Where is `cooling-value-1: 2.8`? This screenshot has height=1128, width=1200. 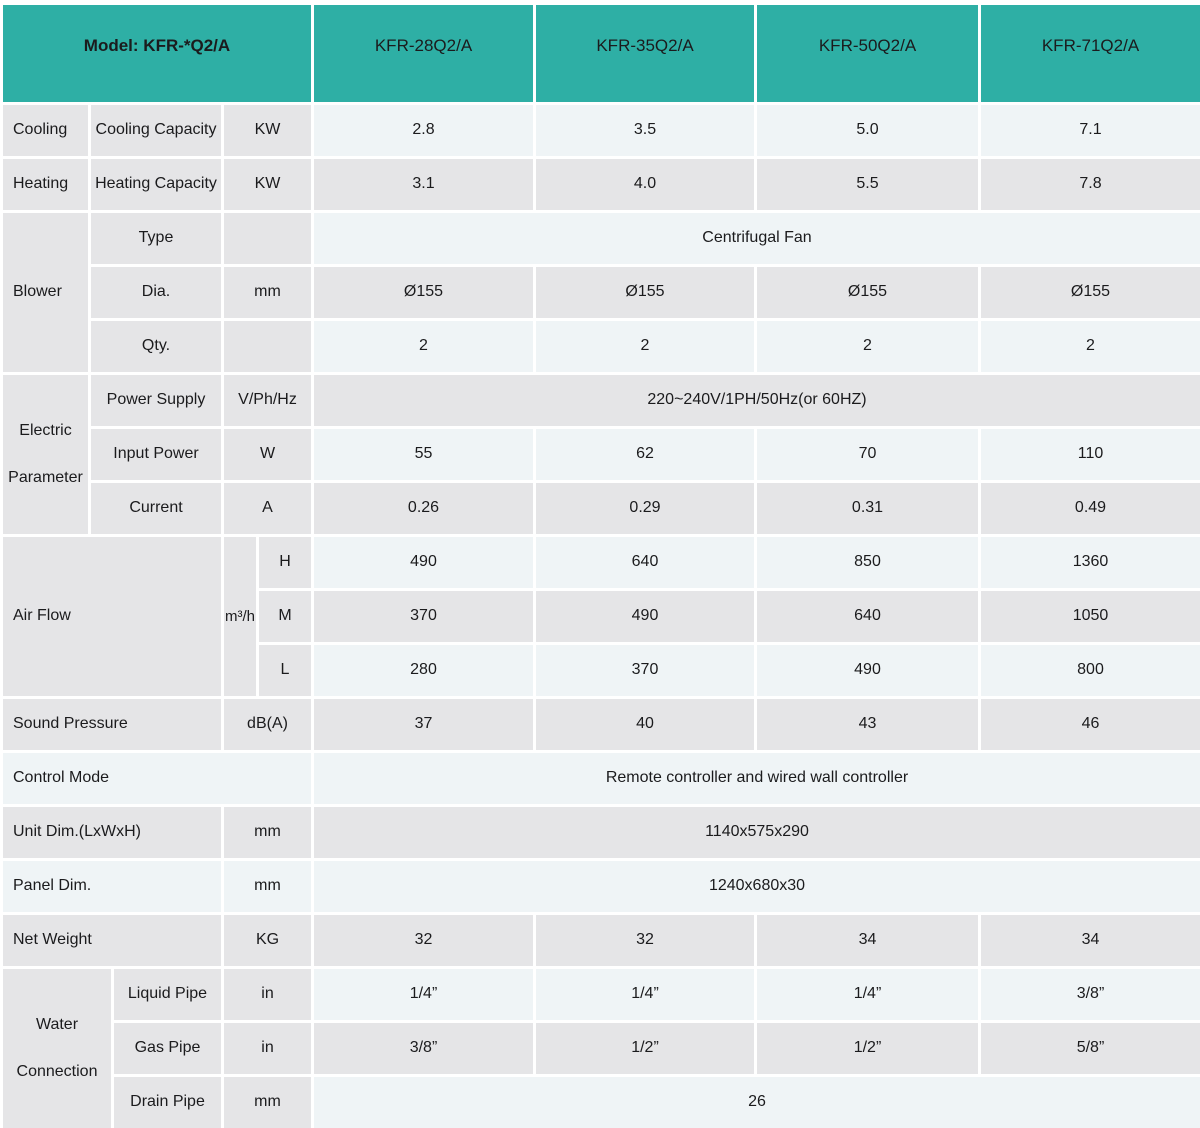 cooling-value-1: 2.8 is located at coordinates (423, 130).